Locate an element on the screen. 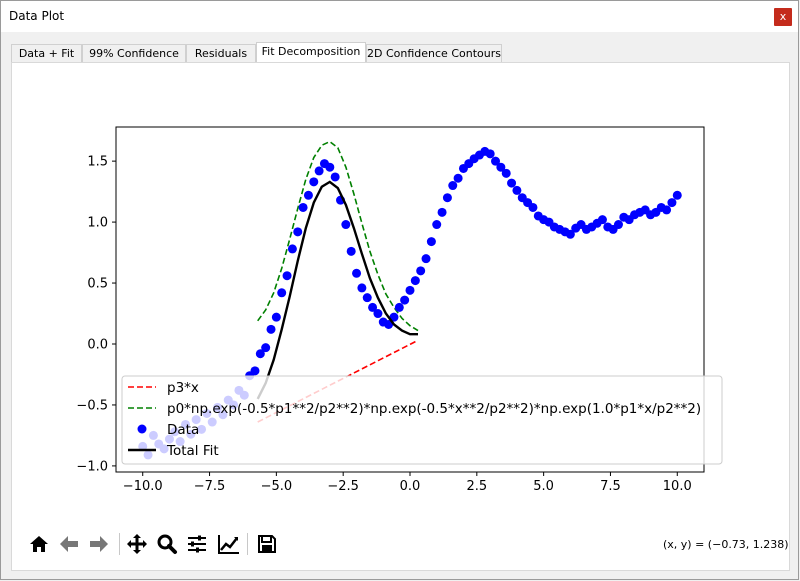 The width and height of the screenshot is (800, 581). x-tick-label: −2.5 is located at coordinates (343, 486).